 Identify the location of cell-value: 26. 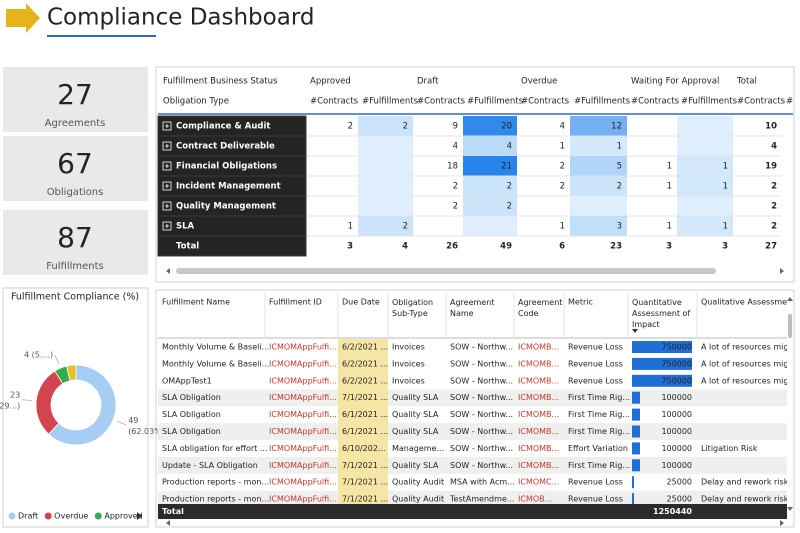
(452, 247).